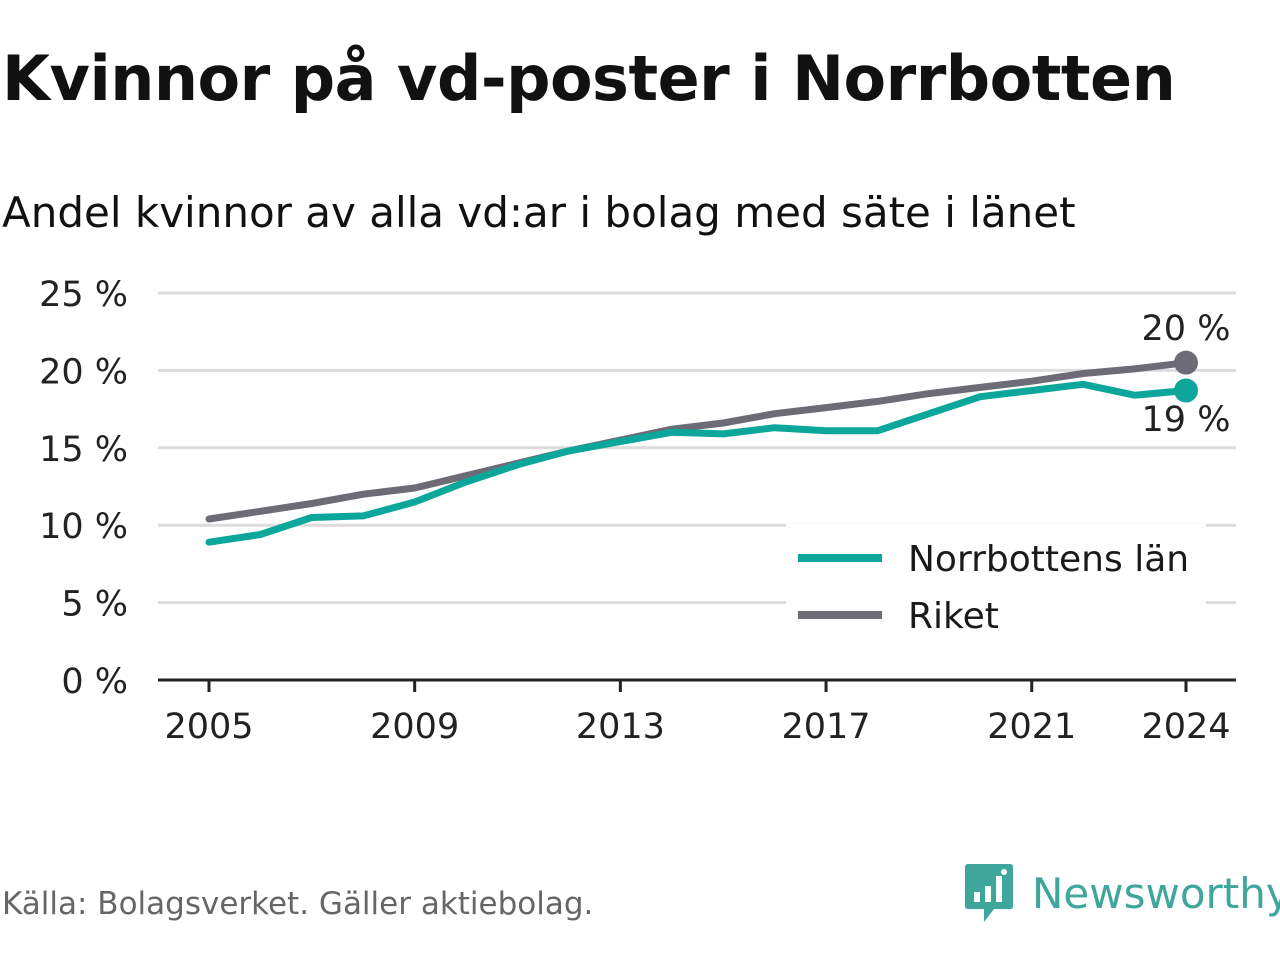 This screenshot has height=960, width=1280. I want to click on brand-name: Newsworthy, so click(1156, 893).